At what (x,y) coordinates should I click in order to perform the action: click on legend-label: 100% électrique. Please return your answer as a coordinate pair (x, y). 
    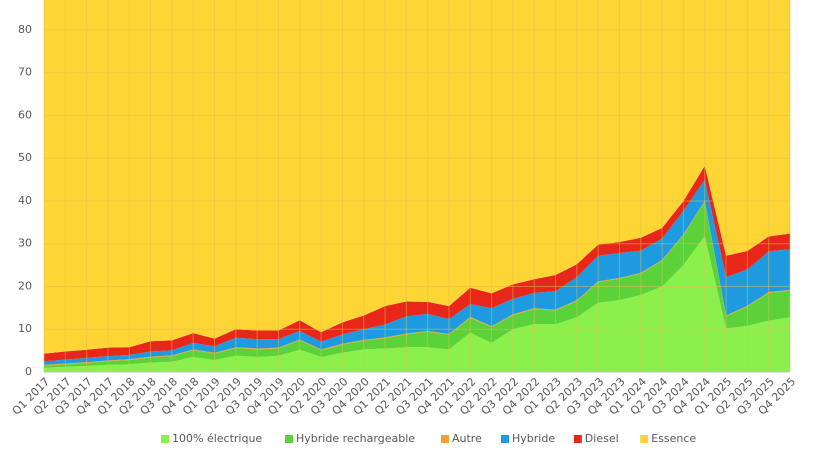
    Looking at the image, I should click on (217, 438).